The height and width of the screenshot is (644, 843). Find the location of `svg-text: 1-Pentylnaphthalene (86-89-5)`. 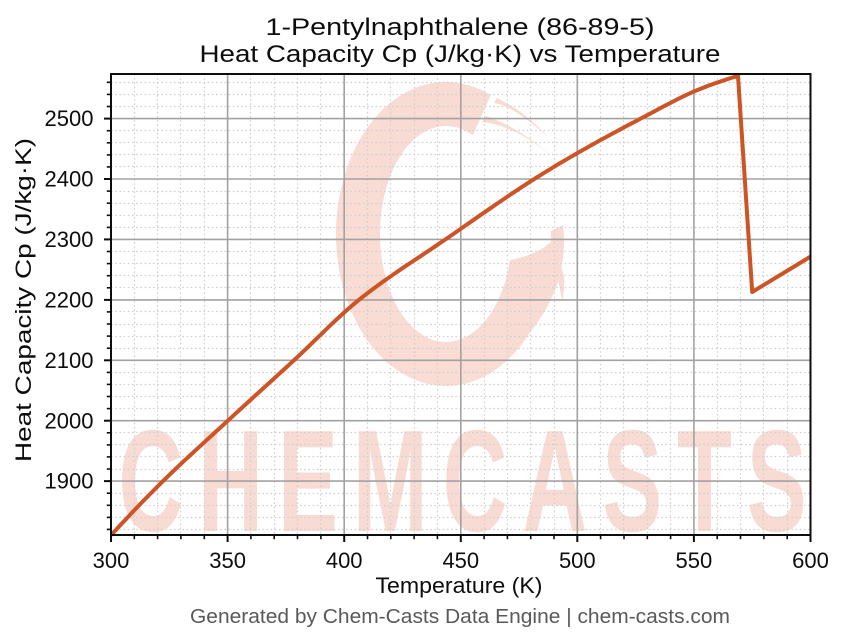

svg-text: 1-Pentylnaphthalene (86-89-5) is located at coordinates (460, 27).